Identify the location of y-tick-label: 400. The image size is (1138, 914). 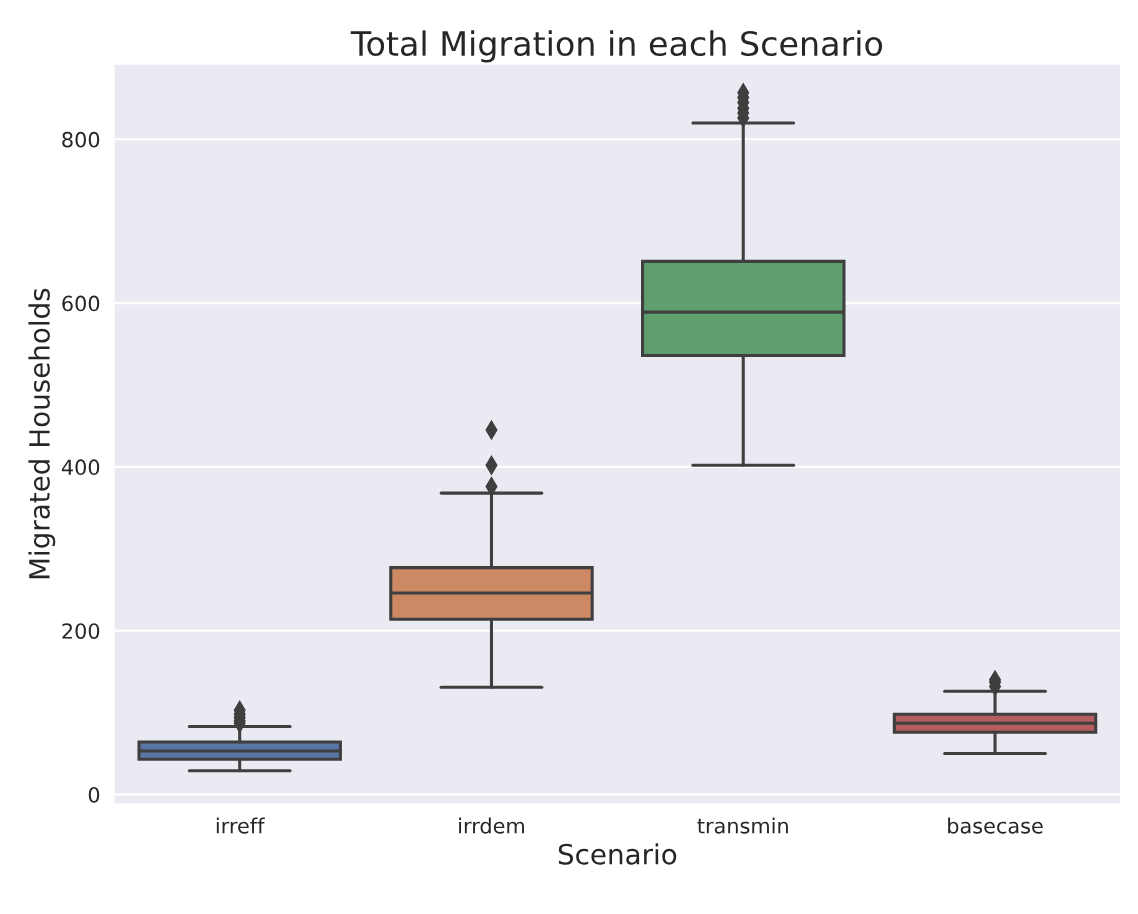
(80, 467).